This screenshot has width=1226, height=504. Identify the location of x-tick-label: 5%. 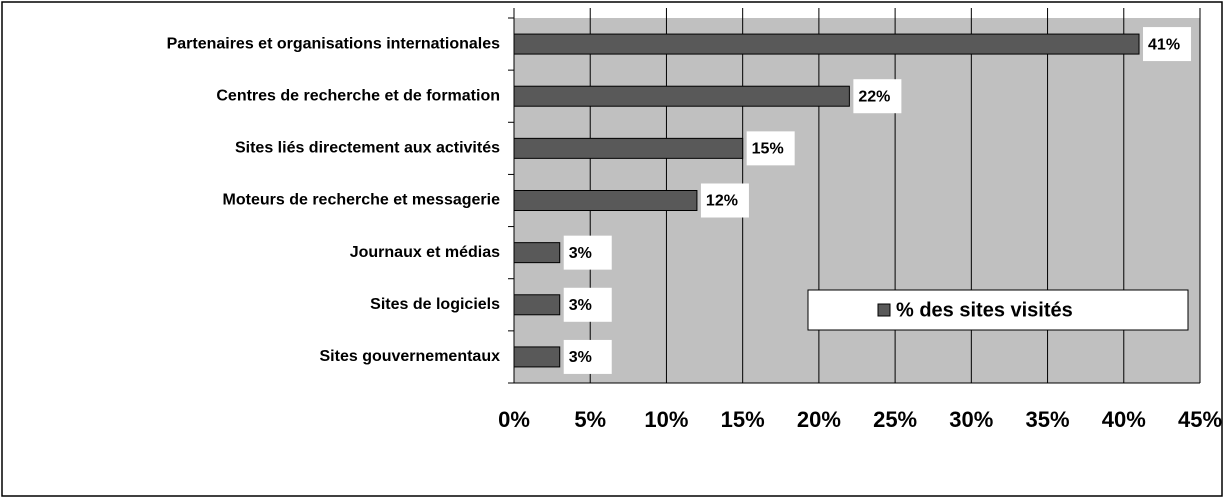
(590, 419).